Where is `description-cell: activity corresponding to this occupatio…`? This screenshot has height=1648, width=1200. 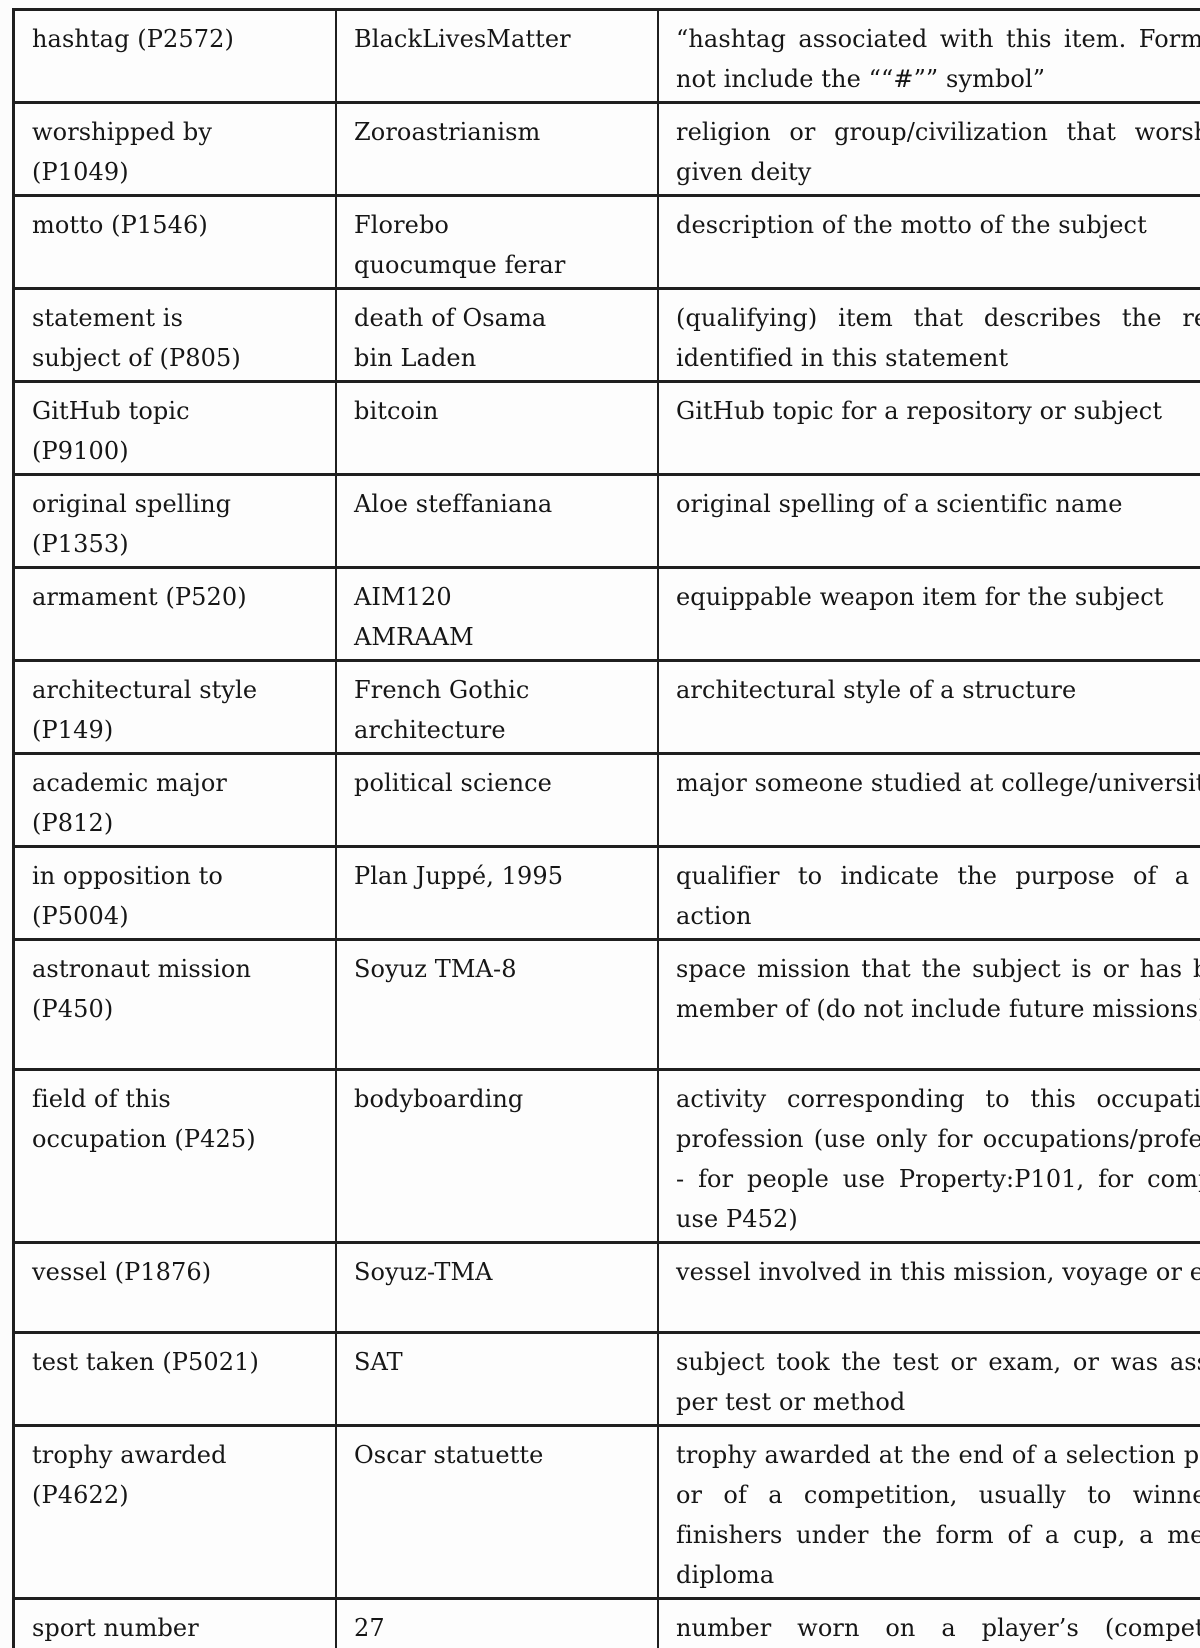 description-cell: activity corresponding to this occupatio… is located at coordinates (928, 1156).